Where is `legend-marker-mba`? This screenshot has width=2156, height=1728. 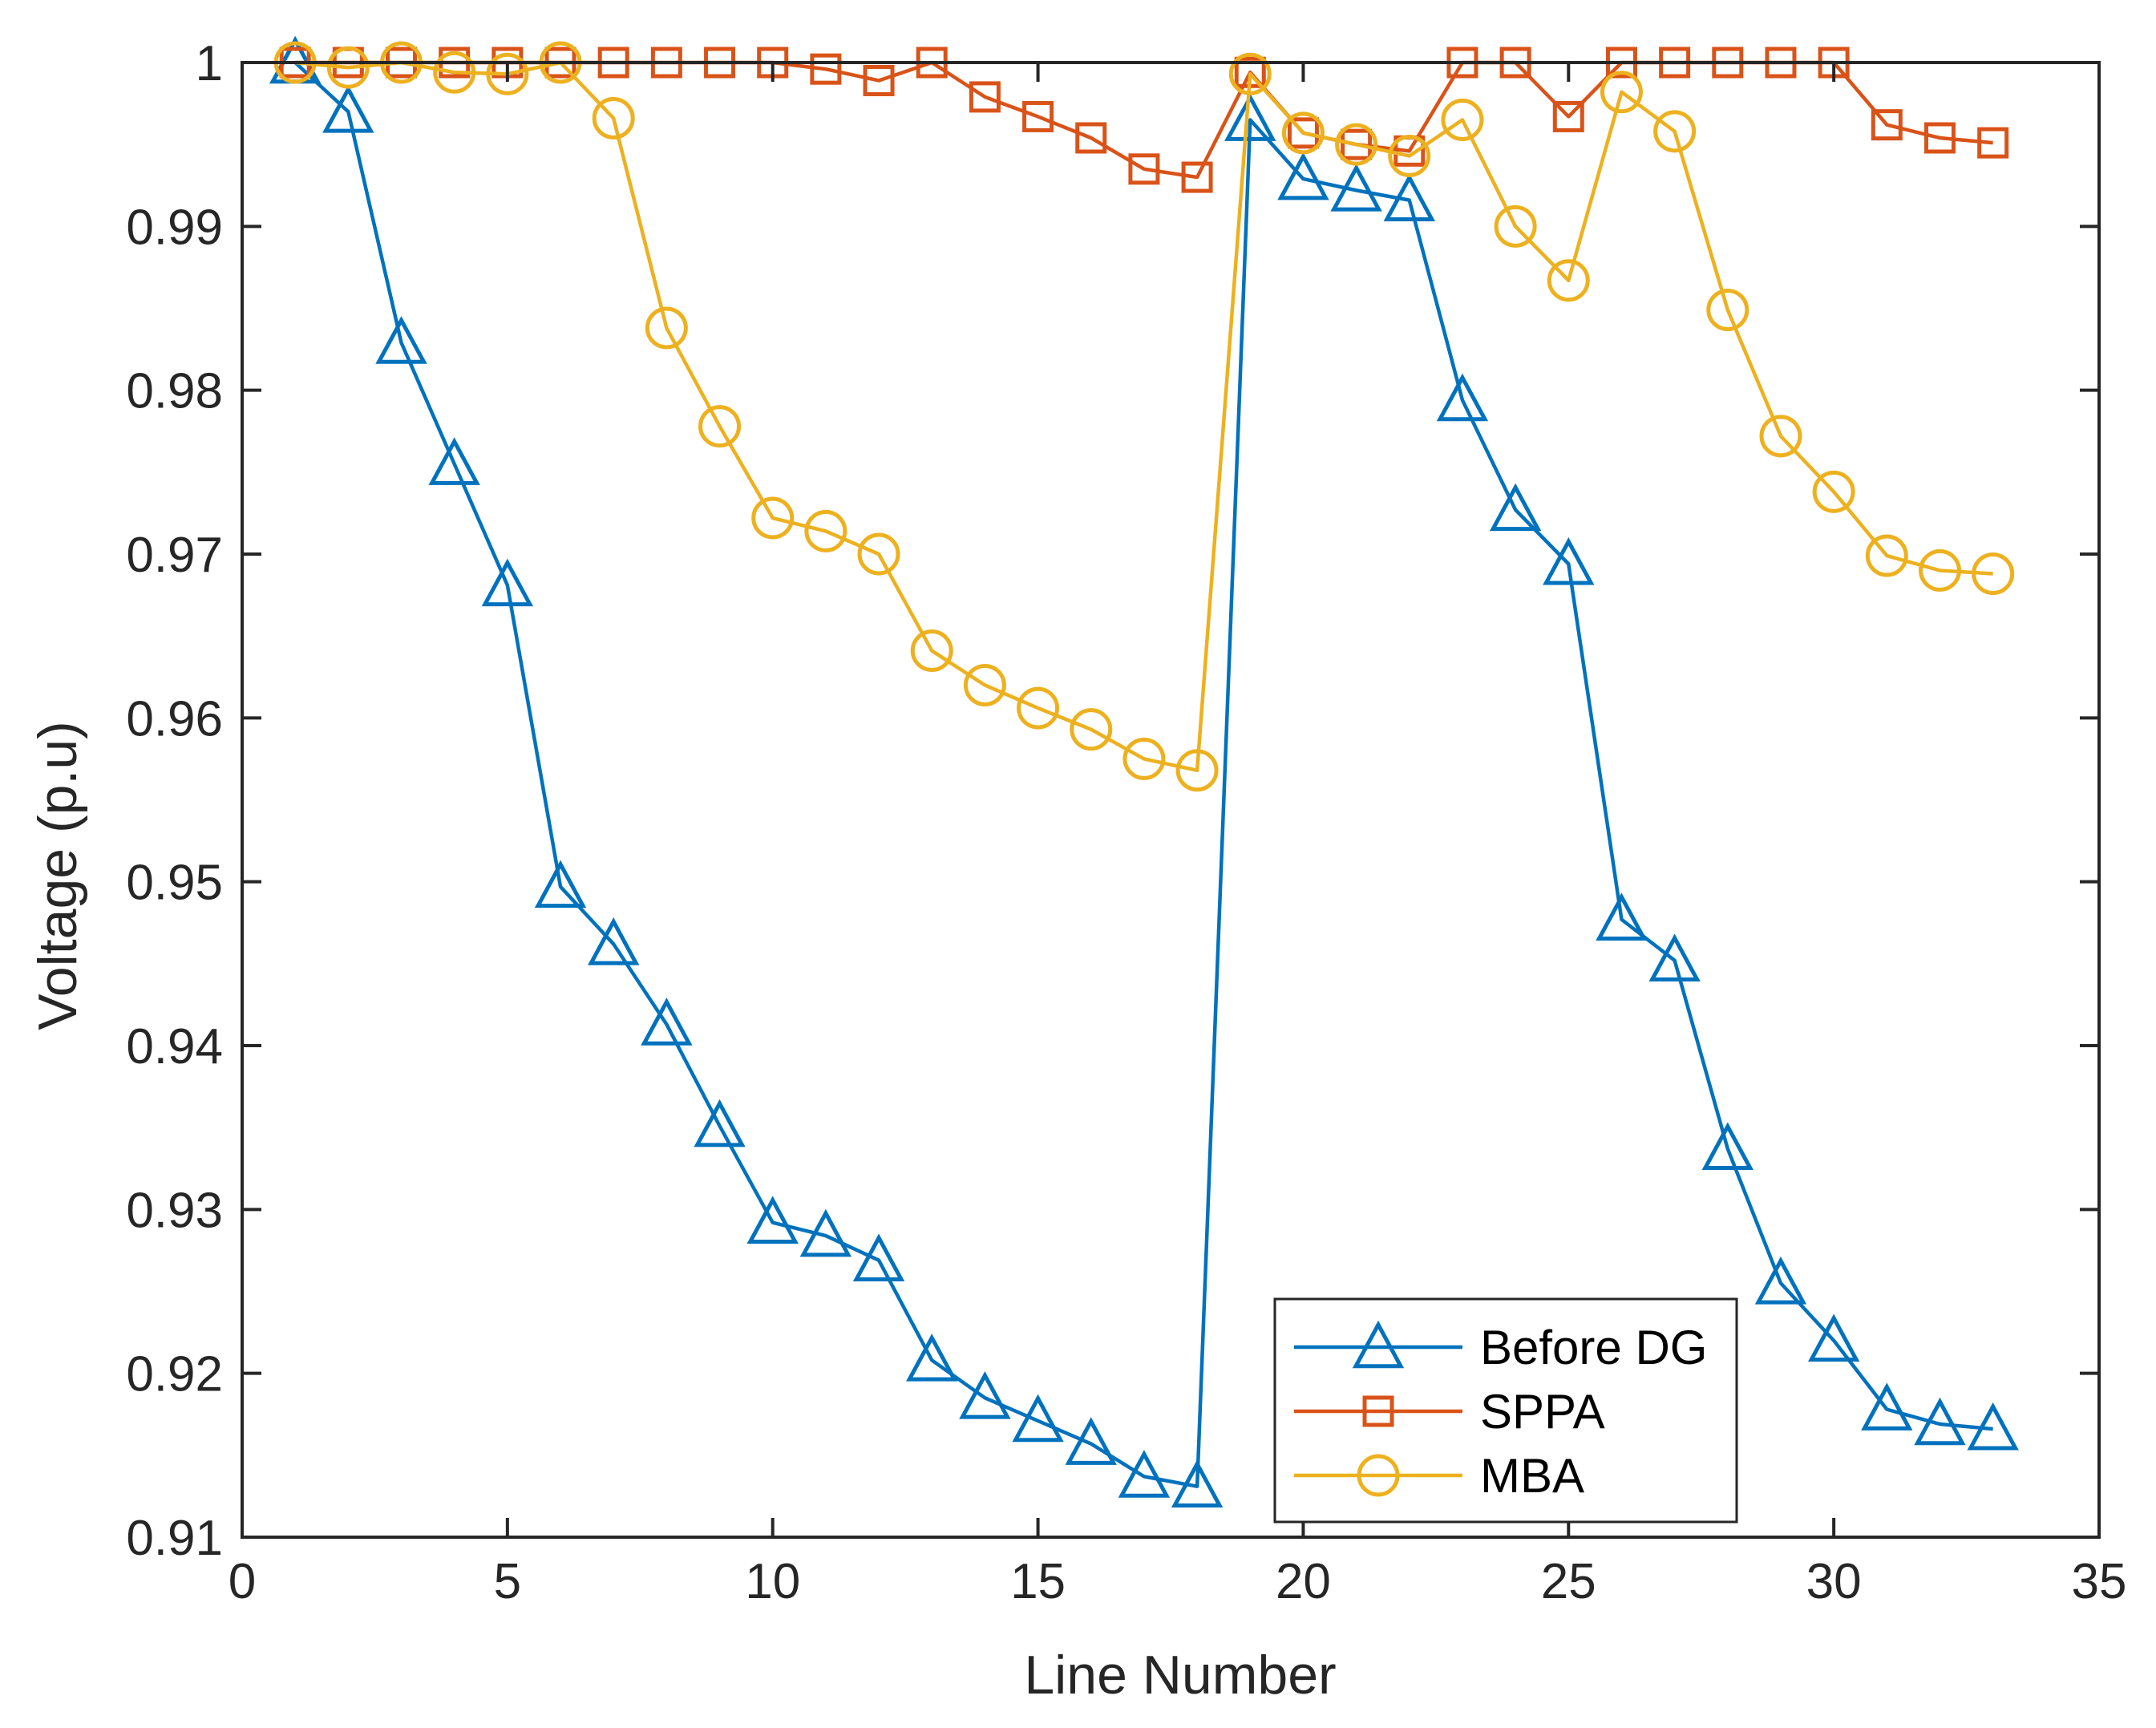
legend-marker-mba is located at coordinates (1379, 1475).